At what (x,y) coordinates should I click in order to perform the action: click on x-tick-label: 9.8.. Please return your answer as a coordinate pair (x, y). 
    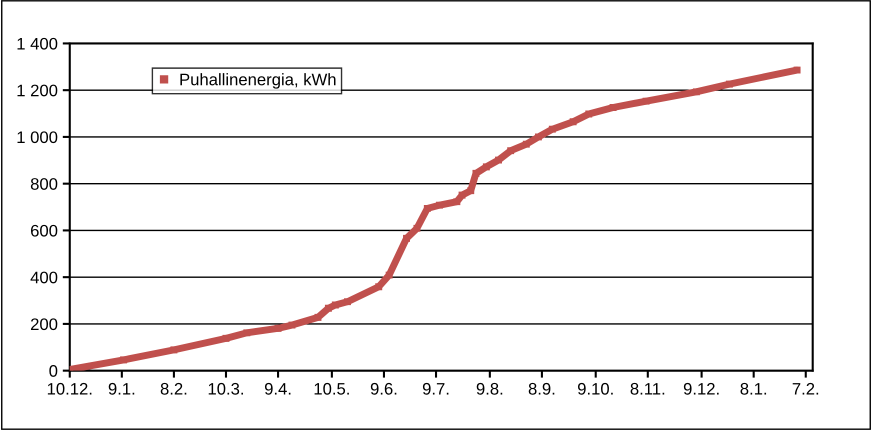
    Looking at the image, I should click on (489, 388).